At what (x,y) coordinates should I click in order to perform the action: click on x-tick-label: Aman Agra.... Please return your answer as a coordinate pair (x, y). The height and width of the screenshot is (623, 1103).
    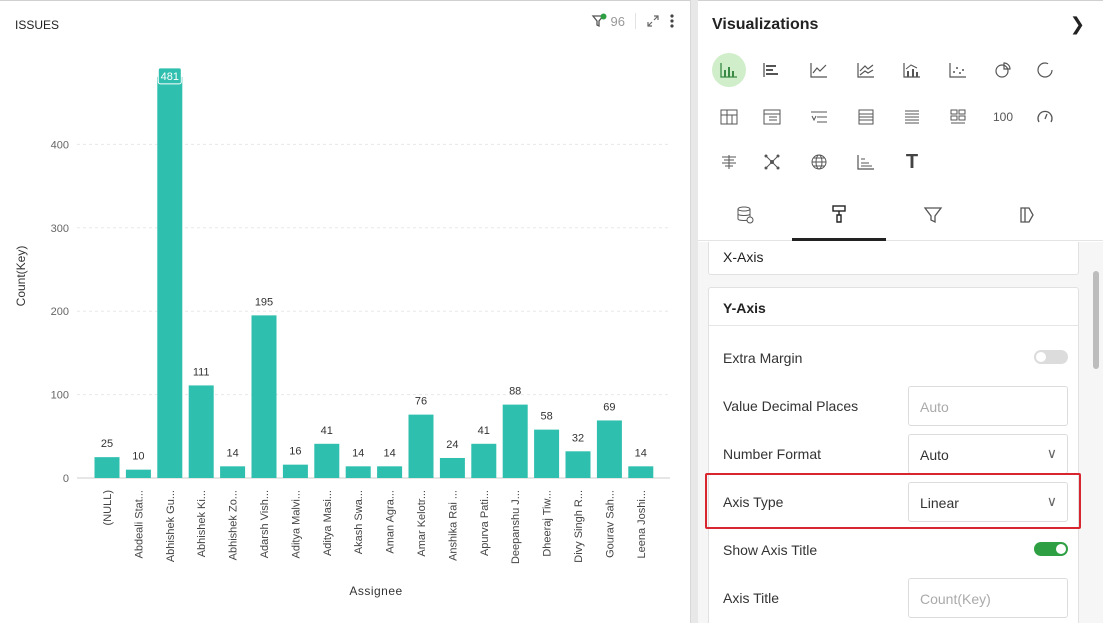
    Looking at the image, I should click on (391, 522).